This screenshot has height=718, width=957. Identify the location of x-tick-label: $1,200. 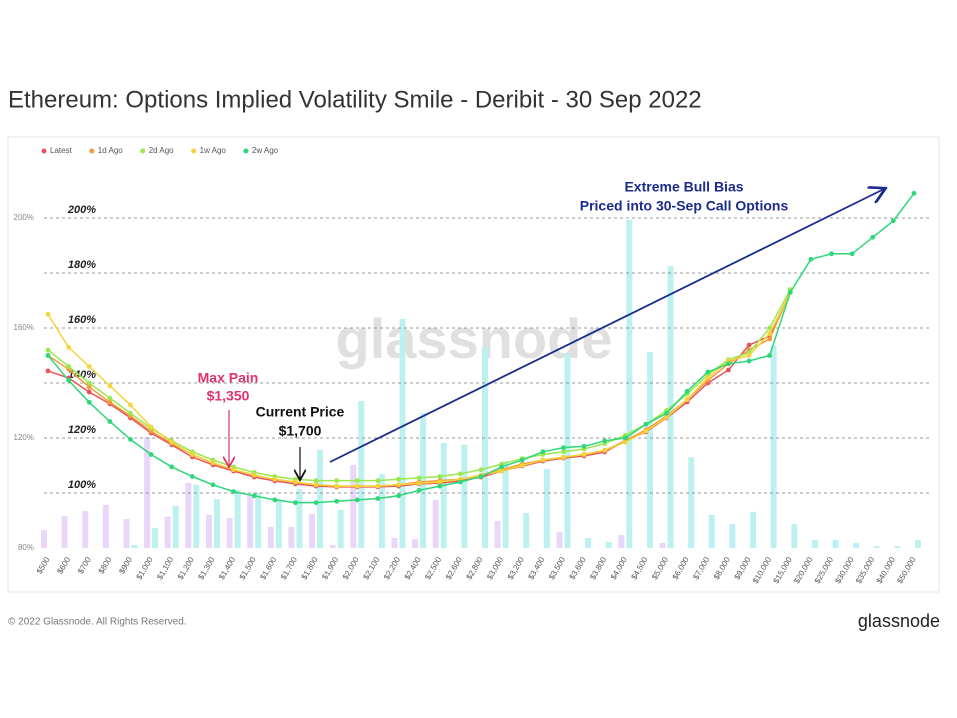
(186, 568).